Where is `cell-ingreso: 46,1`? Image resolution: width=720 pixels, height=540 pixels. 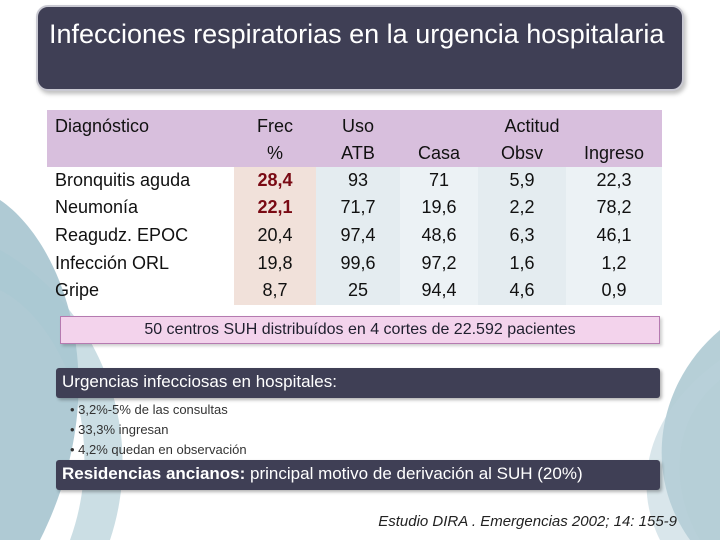 cell-ingreso: 46,1 is located at coordinates (614, 235).